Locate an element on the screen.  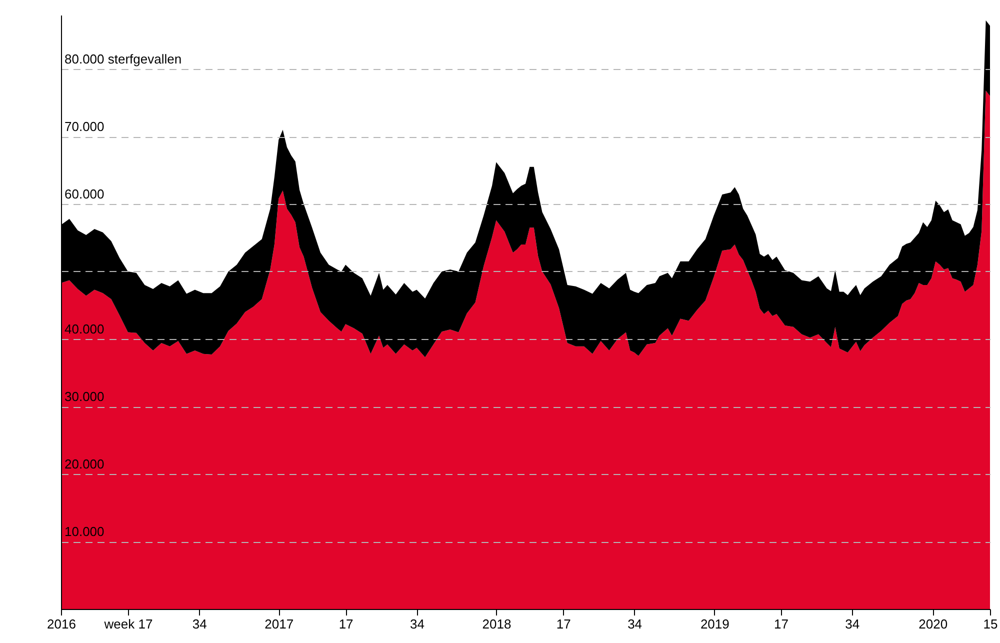
y-tick-label: 70.000 is located at coordinates (84, 126).